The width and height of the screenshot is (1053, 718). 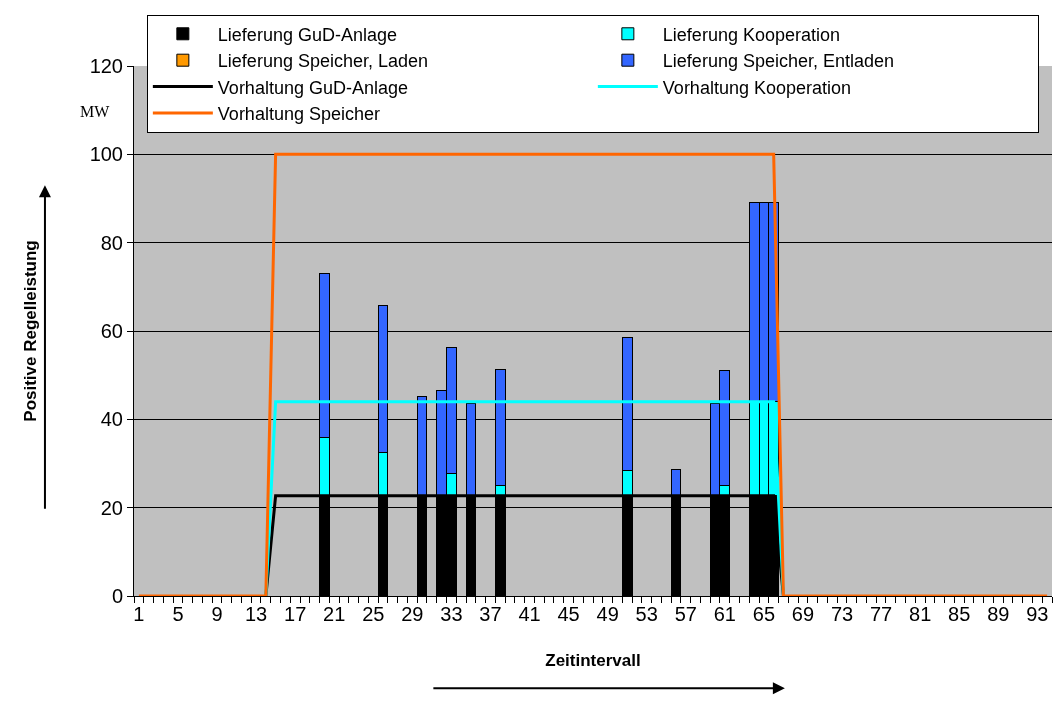 What do you see at coordinates (106, 66) in the screenshot?
I see `y-tick-label: 120` at bounding box center [106, 66].